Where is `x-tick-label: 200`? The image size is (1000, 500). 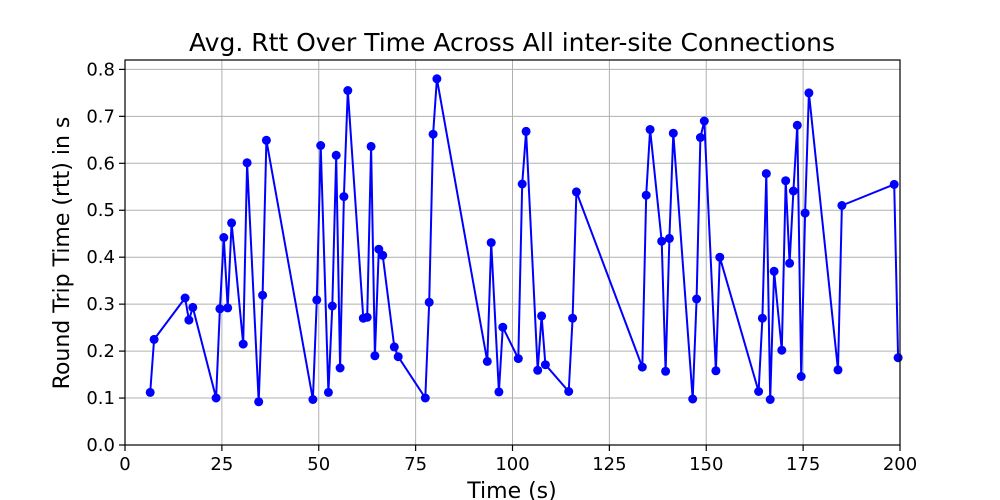
x-tick-label: 200 is located at coordinates (900, 464).